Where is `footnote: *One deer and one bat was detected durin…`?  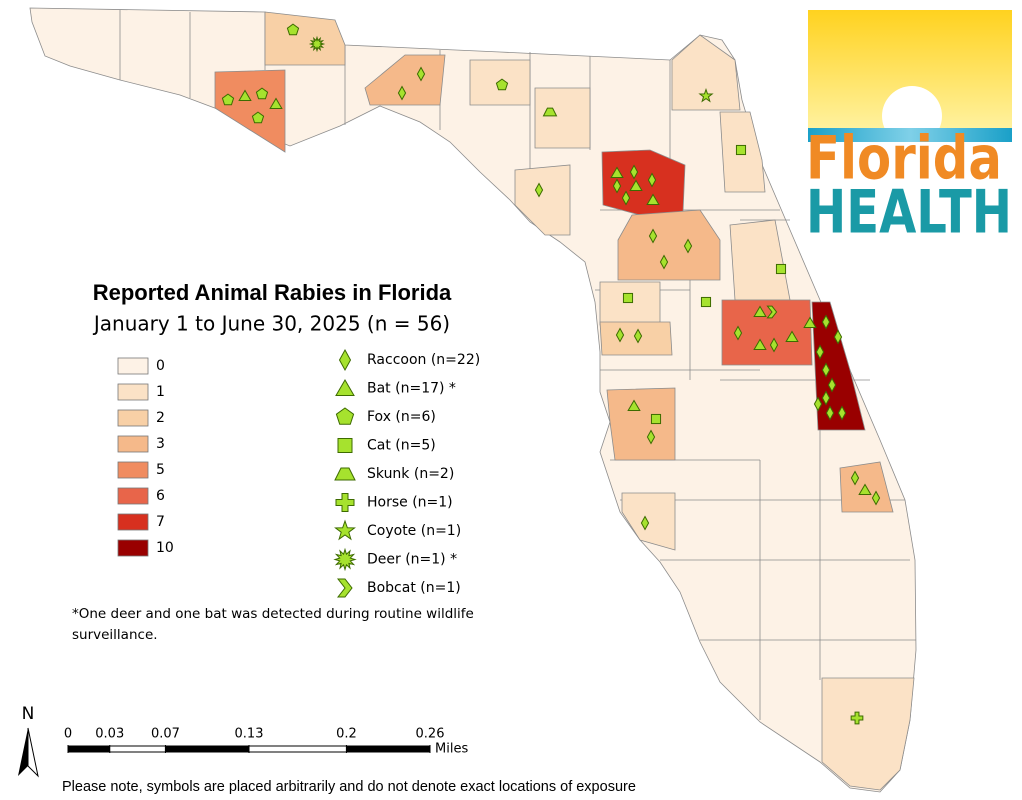
footnote: *One deer and one bat was detected durin… is located at coordinates (273, 624).